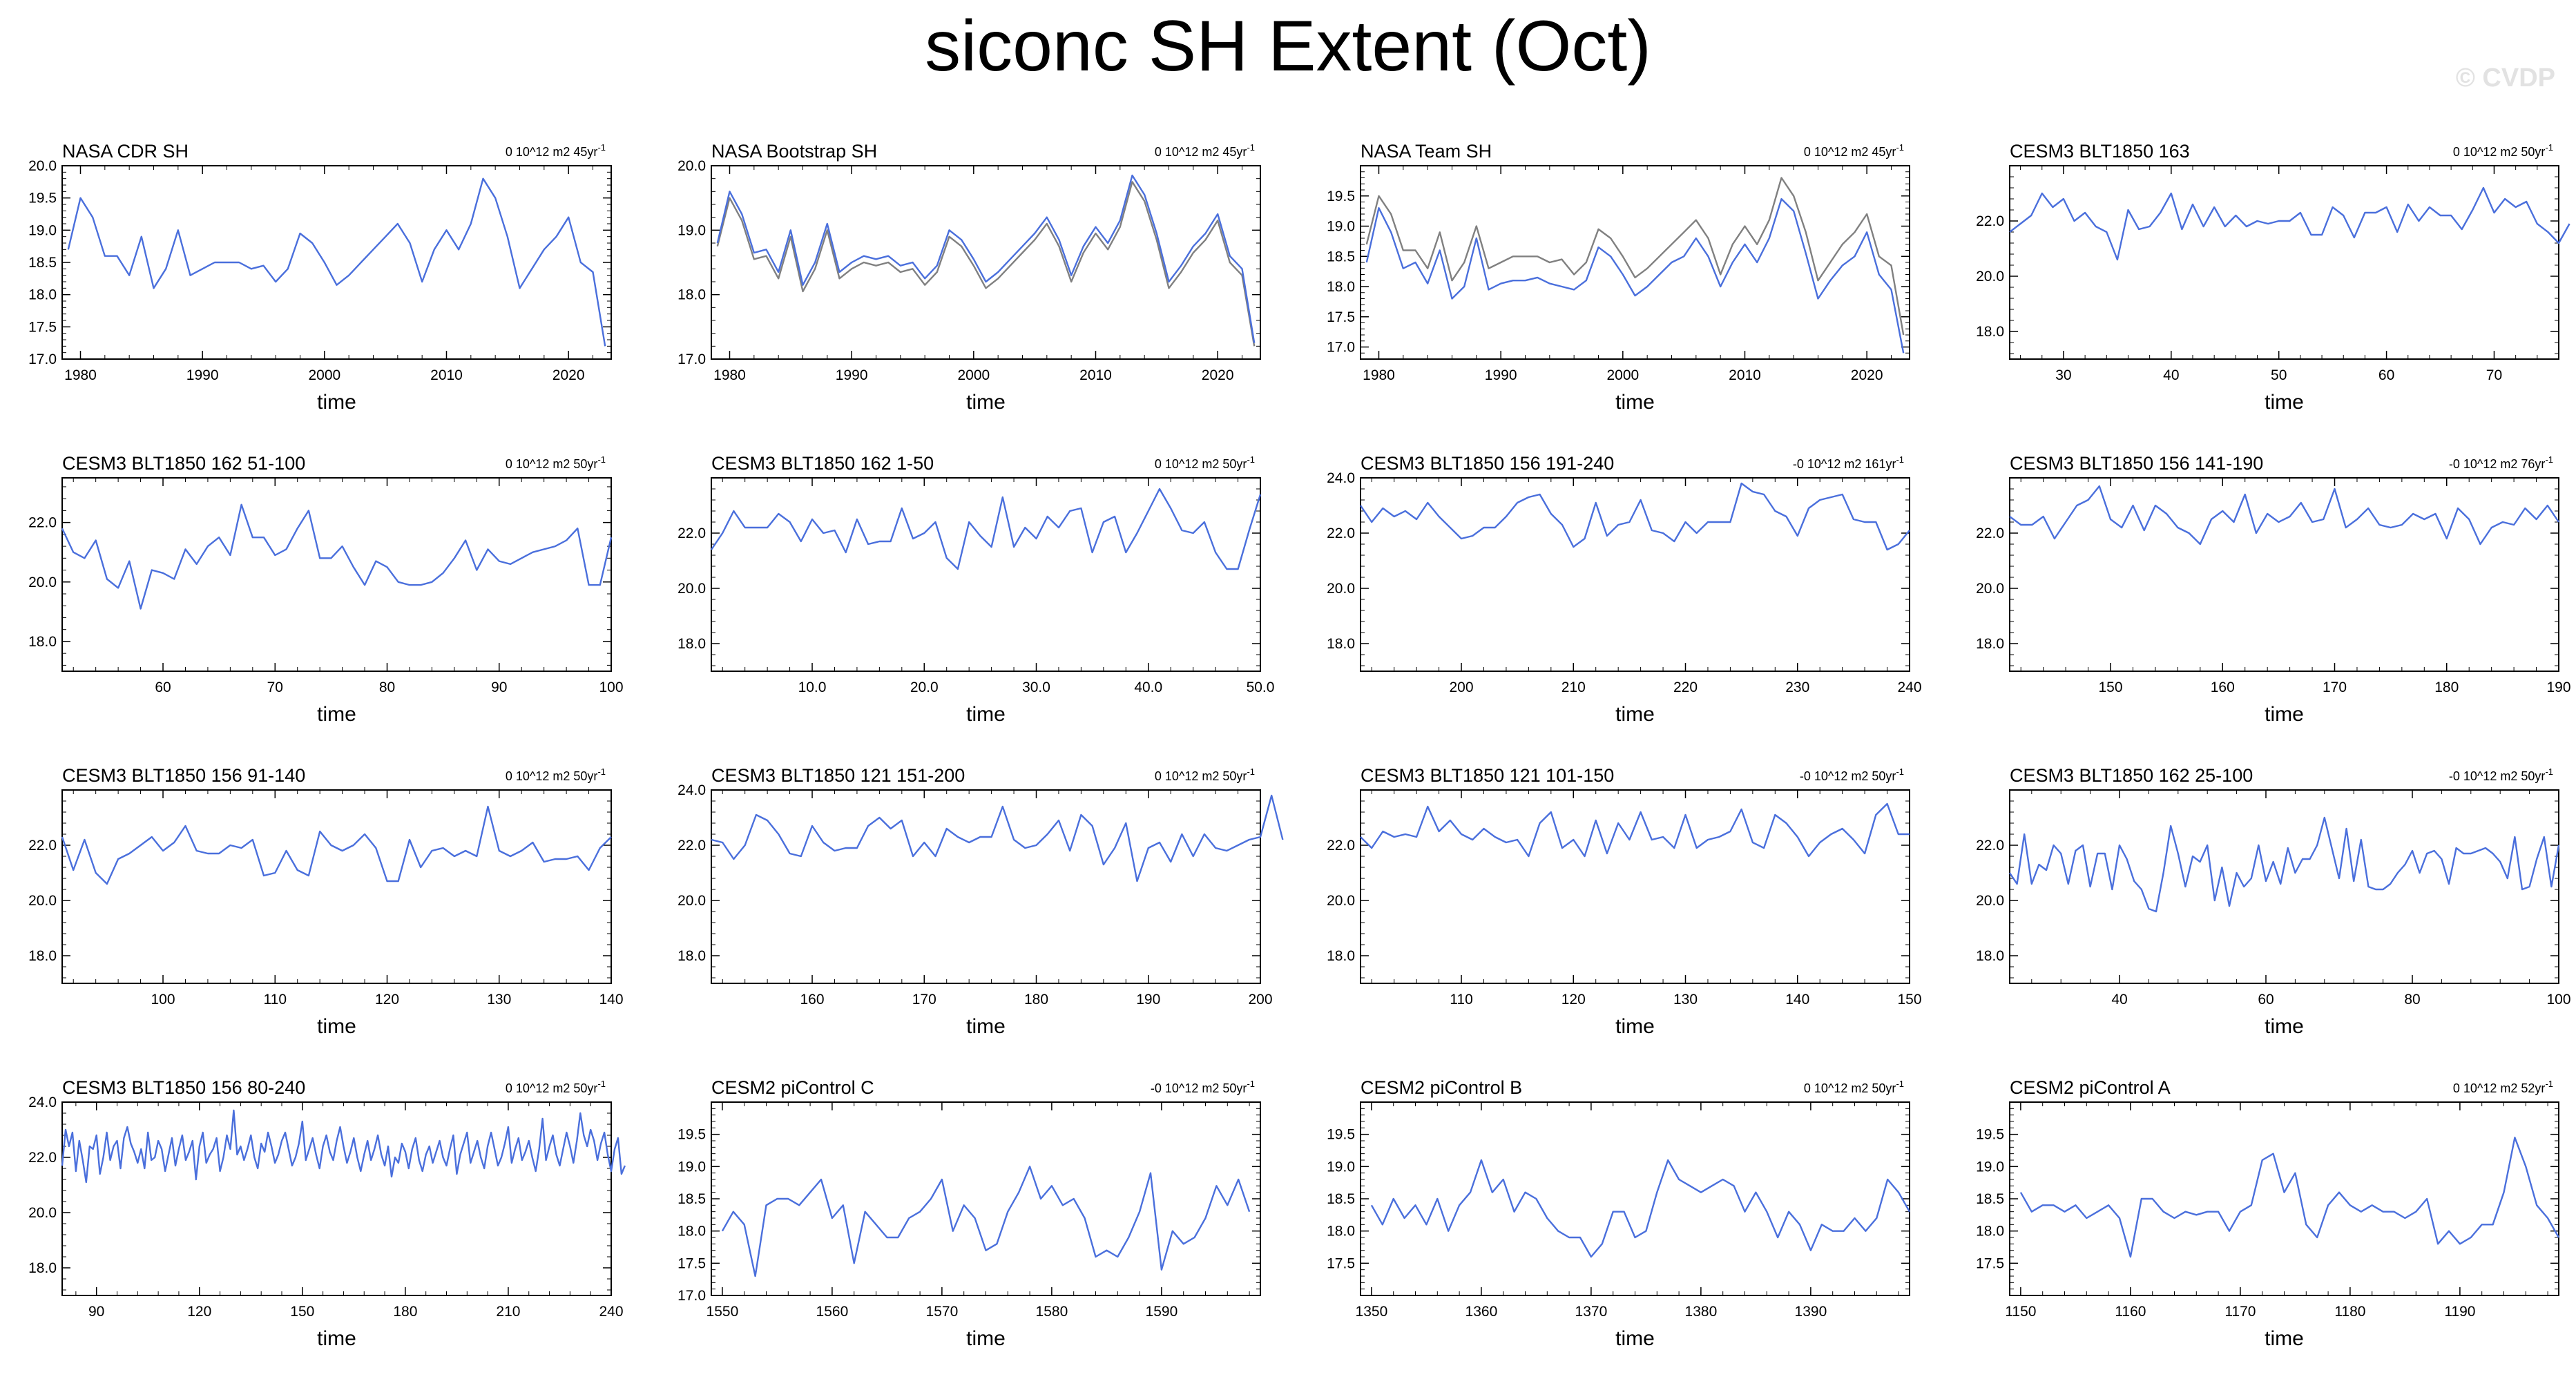 The width and height of the screenshot is (2576, 1388). I want to click on panel-title: CESM3 BLT1850 163, so click(2100, 151).